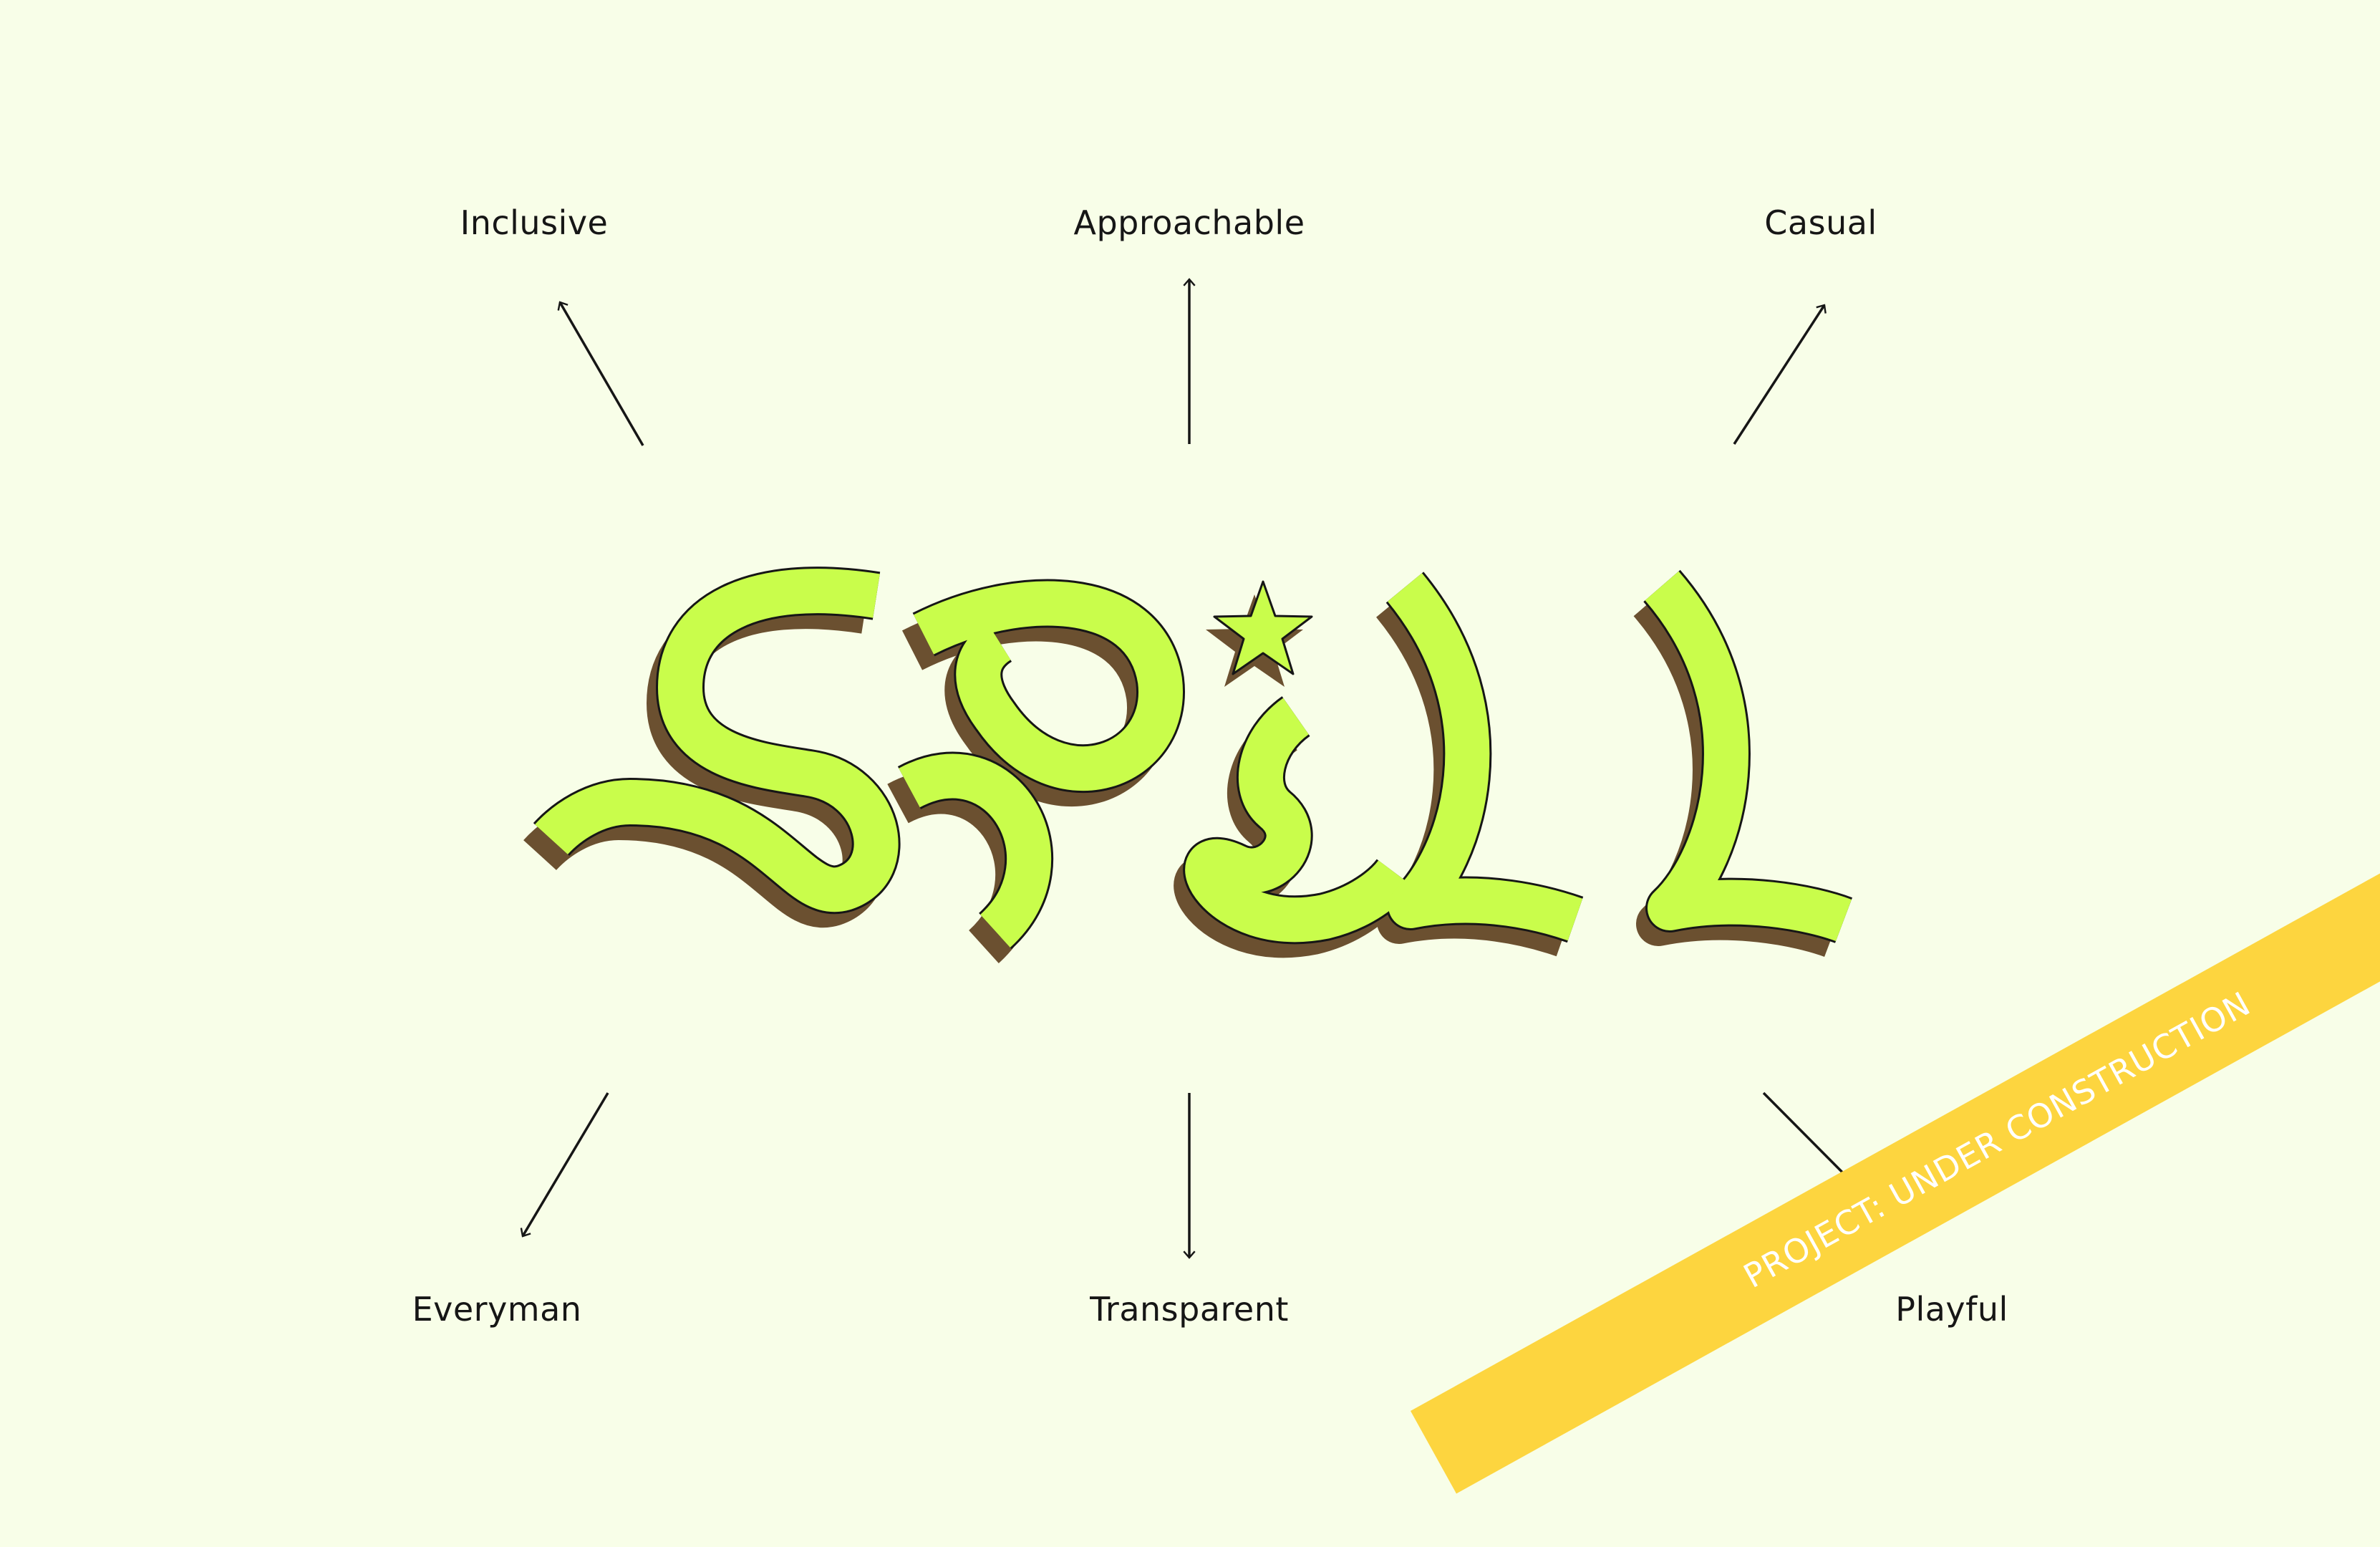 The width and height of the screenshot is (2380, 1547). I want to click on attribute-transparent: Transparent, so click(1189, 1309).